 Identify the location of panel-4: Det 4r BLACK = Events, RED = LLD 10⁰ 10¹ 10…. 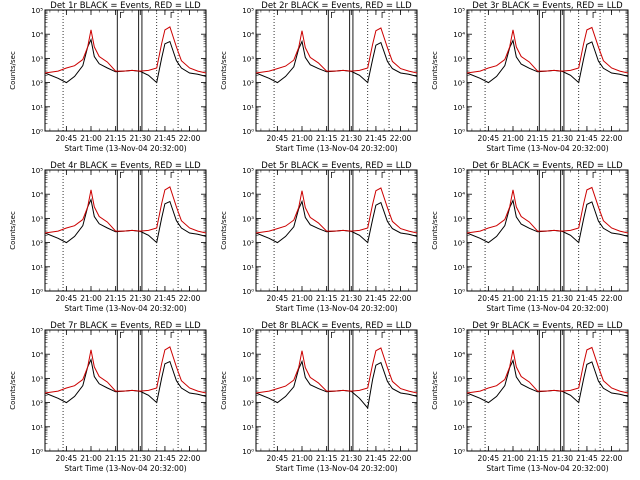
(108, 237).